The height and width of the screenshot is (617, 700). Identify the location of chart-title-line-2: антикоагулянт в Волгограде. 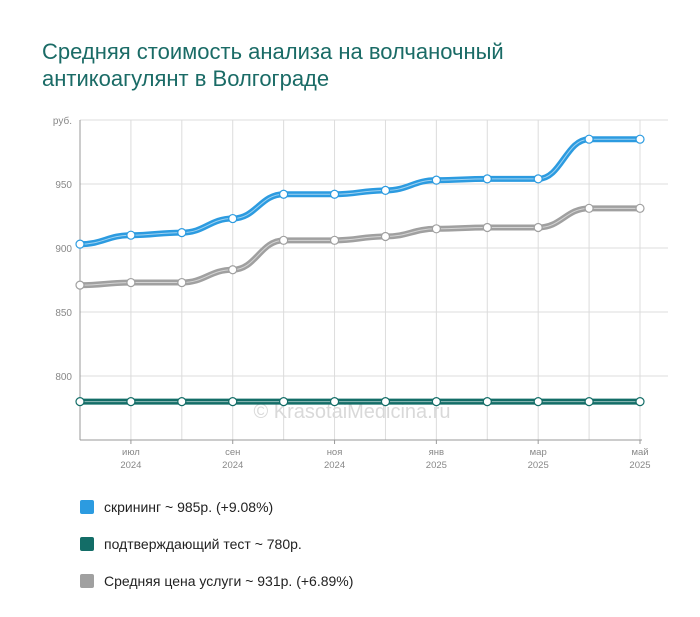
(186, 78).